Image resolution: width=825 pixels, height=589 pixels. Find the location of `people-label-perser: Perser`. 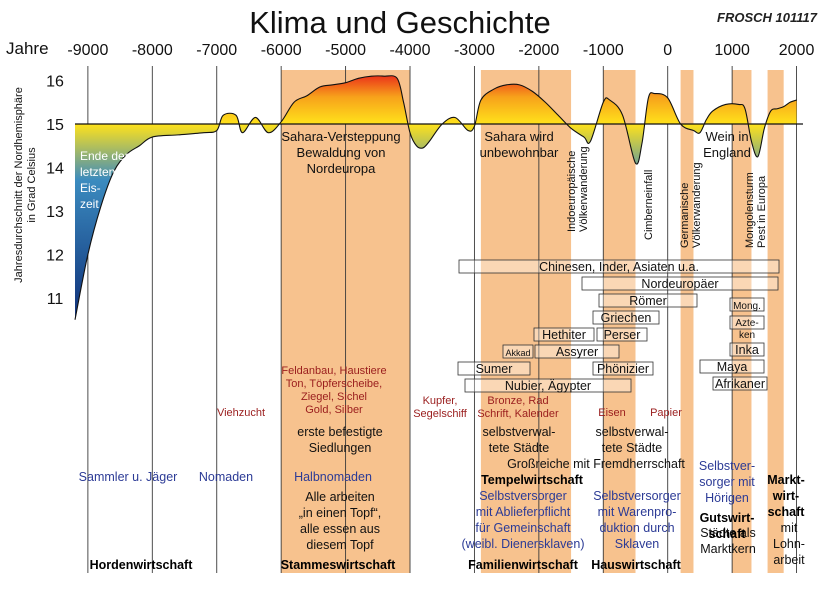

people-label-perser: Perser is located at coordinates (622, 335).